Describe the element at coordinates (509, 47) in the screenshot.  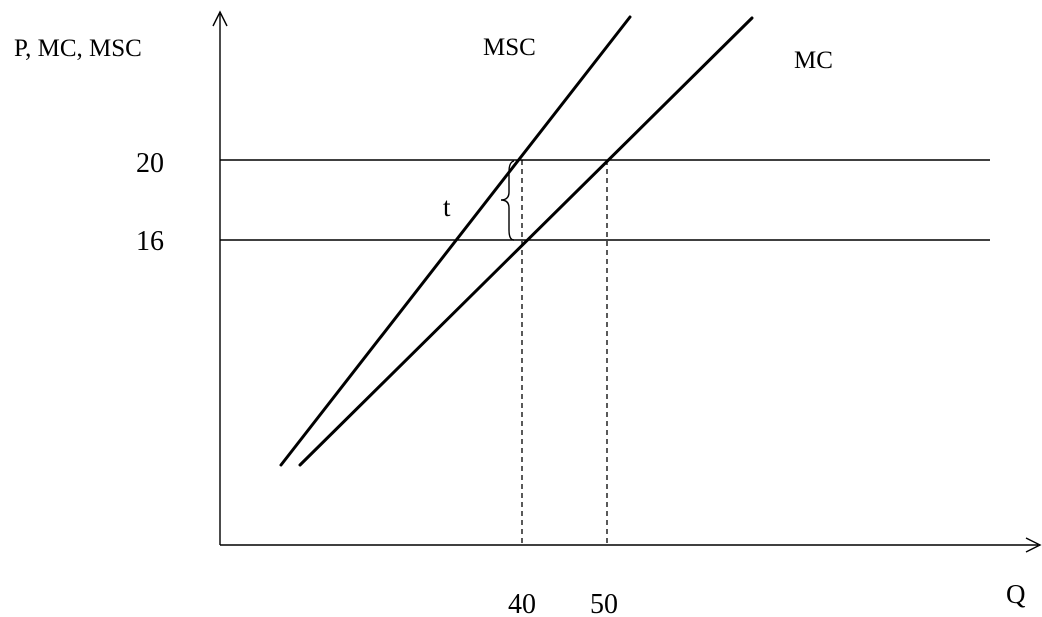
I see `msc-label: MSC` at that location.